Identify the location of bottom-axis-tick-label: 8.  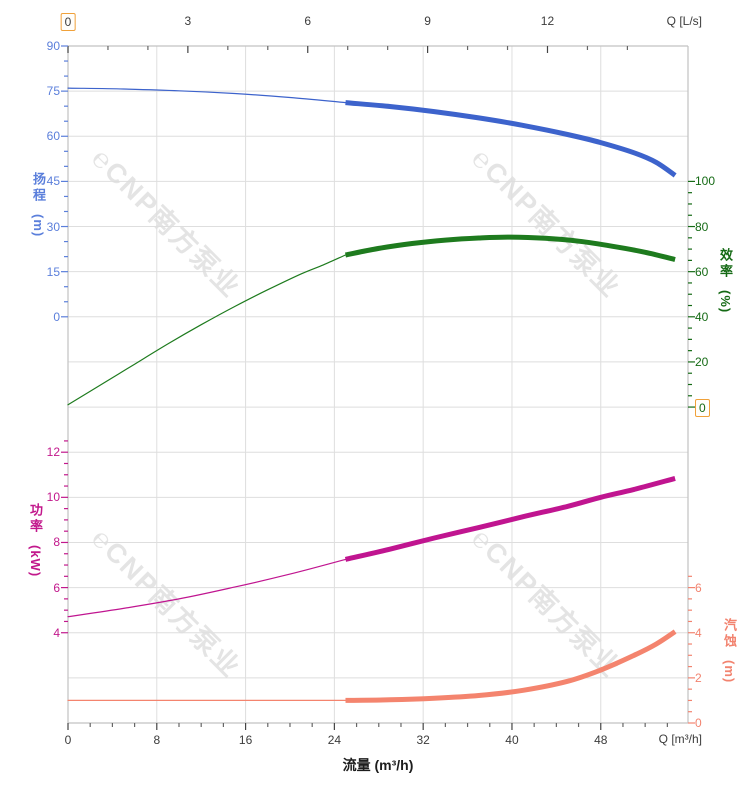
(157, 740).